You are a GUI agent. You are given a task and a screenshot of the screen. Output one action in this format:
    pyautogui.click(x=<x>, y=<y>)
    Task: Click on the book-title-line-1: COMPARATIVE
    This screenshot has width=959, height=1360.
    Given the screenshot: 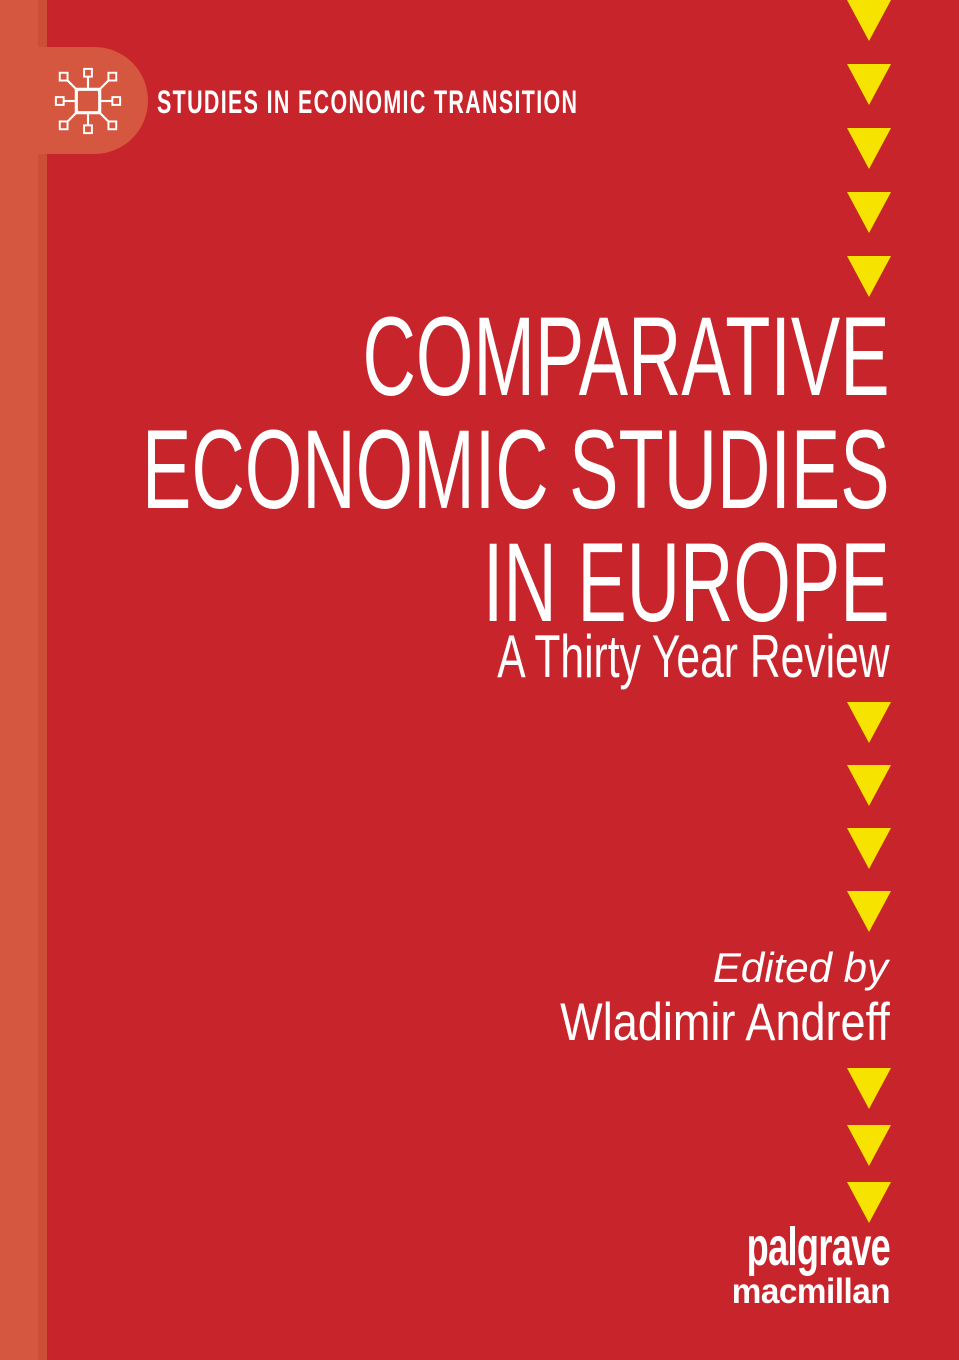 What is the action you would take?
    pyautogui.click(x=626, y=356)
    